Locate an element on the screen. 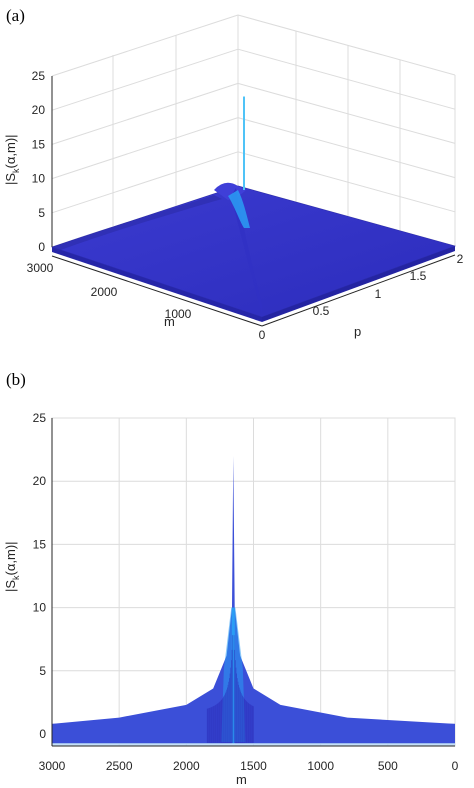  x-tick-label: 0 is located at coordinates (455, 766).